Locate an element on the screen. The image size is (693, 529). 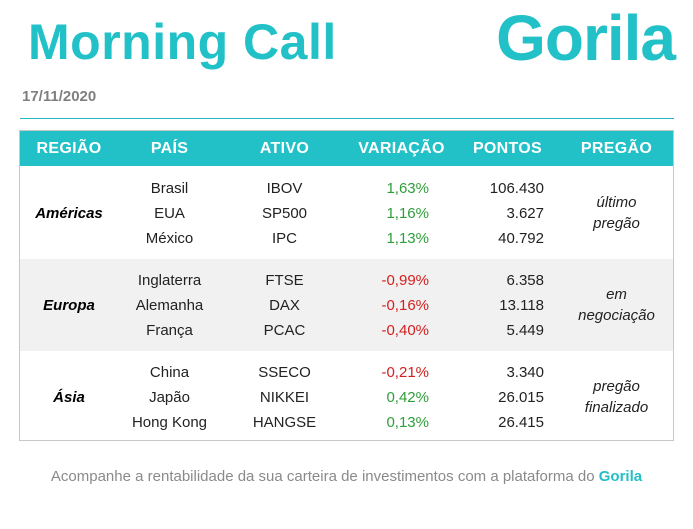
column-header-ativo: ATIVO is located at coordinates (284, 148).